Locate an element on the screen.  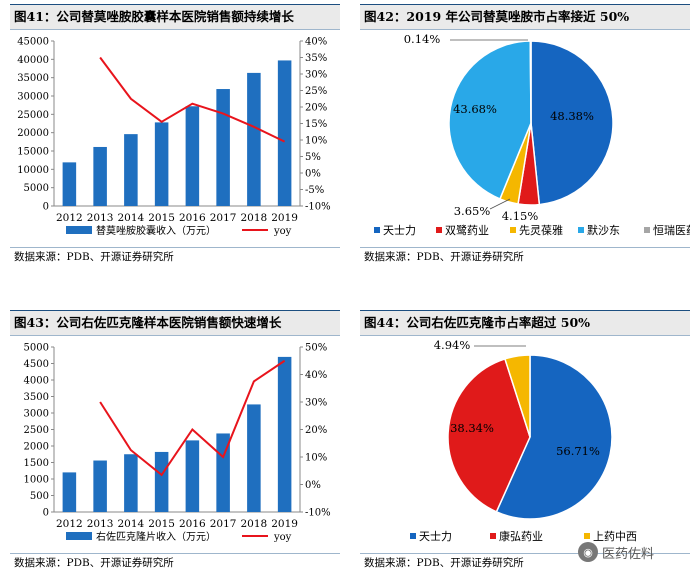
y-tick-label: 3500 is located at coordinates (36, 397).